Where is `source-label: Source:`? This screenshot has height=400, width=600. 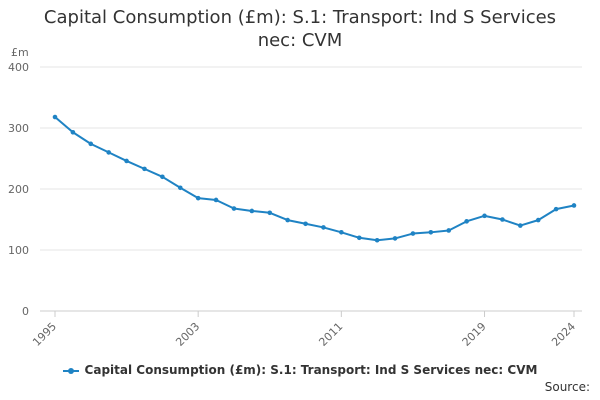
source-label: Source: is located at coordinates (567, 387).